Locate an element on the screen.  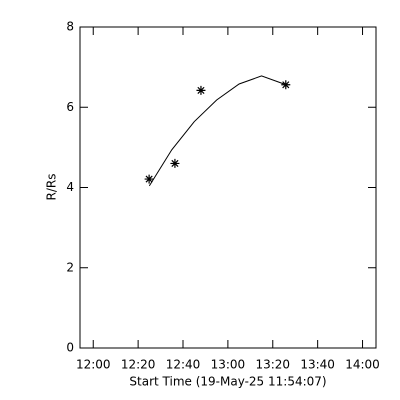
fit-line is located at coordinates (216, 131).